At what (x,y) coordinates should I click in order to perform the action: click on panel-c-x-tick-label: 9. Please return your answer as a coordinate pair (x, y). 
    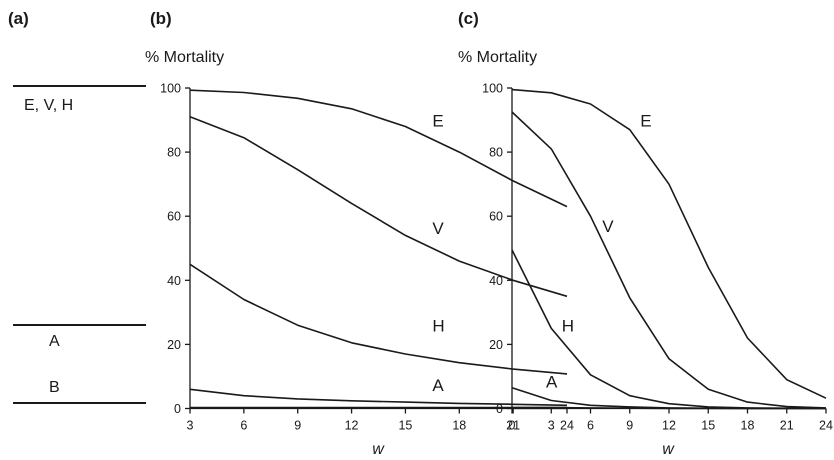
    Looking at the image, I should click on (629, 426).